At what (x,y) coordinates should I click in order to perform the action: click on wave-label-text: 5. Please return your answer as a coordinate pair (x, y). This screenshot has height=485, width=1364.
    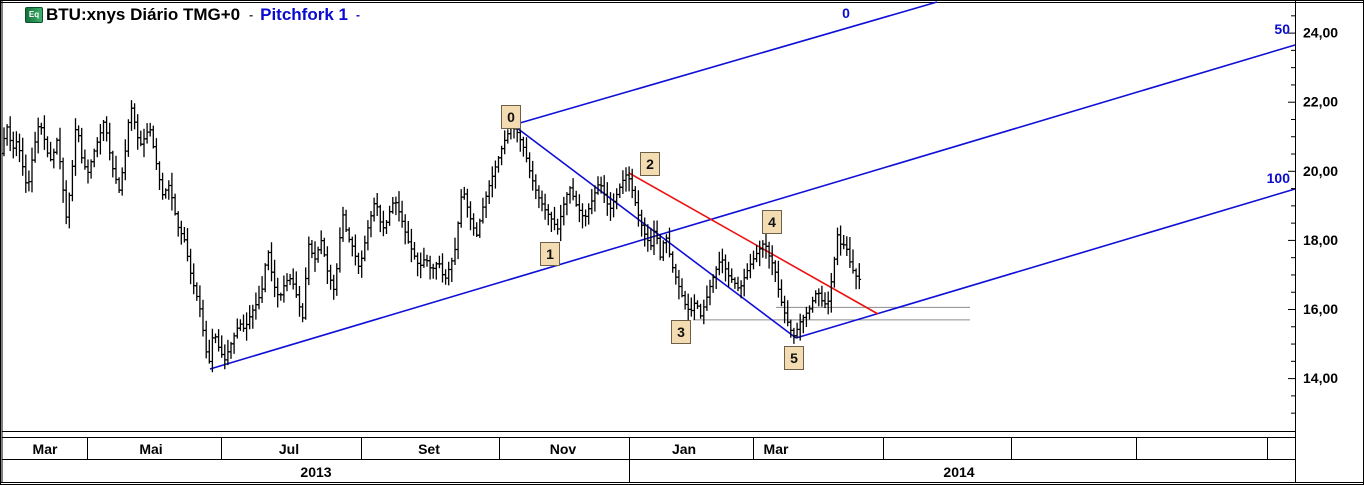
    Looking at the image, I should click on (794, 358).